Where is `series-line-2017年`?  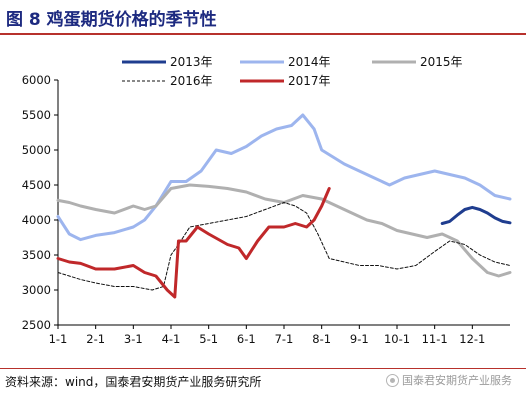
series-line-2017年 is located at coordinates (193, 243).